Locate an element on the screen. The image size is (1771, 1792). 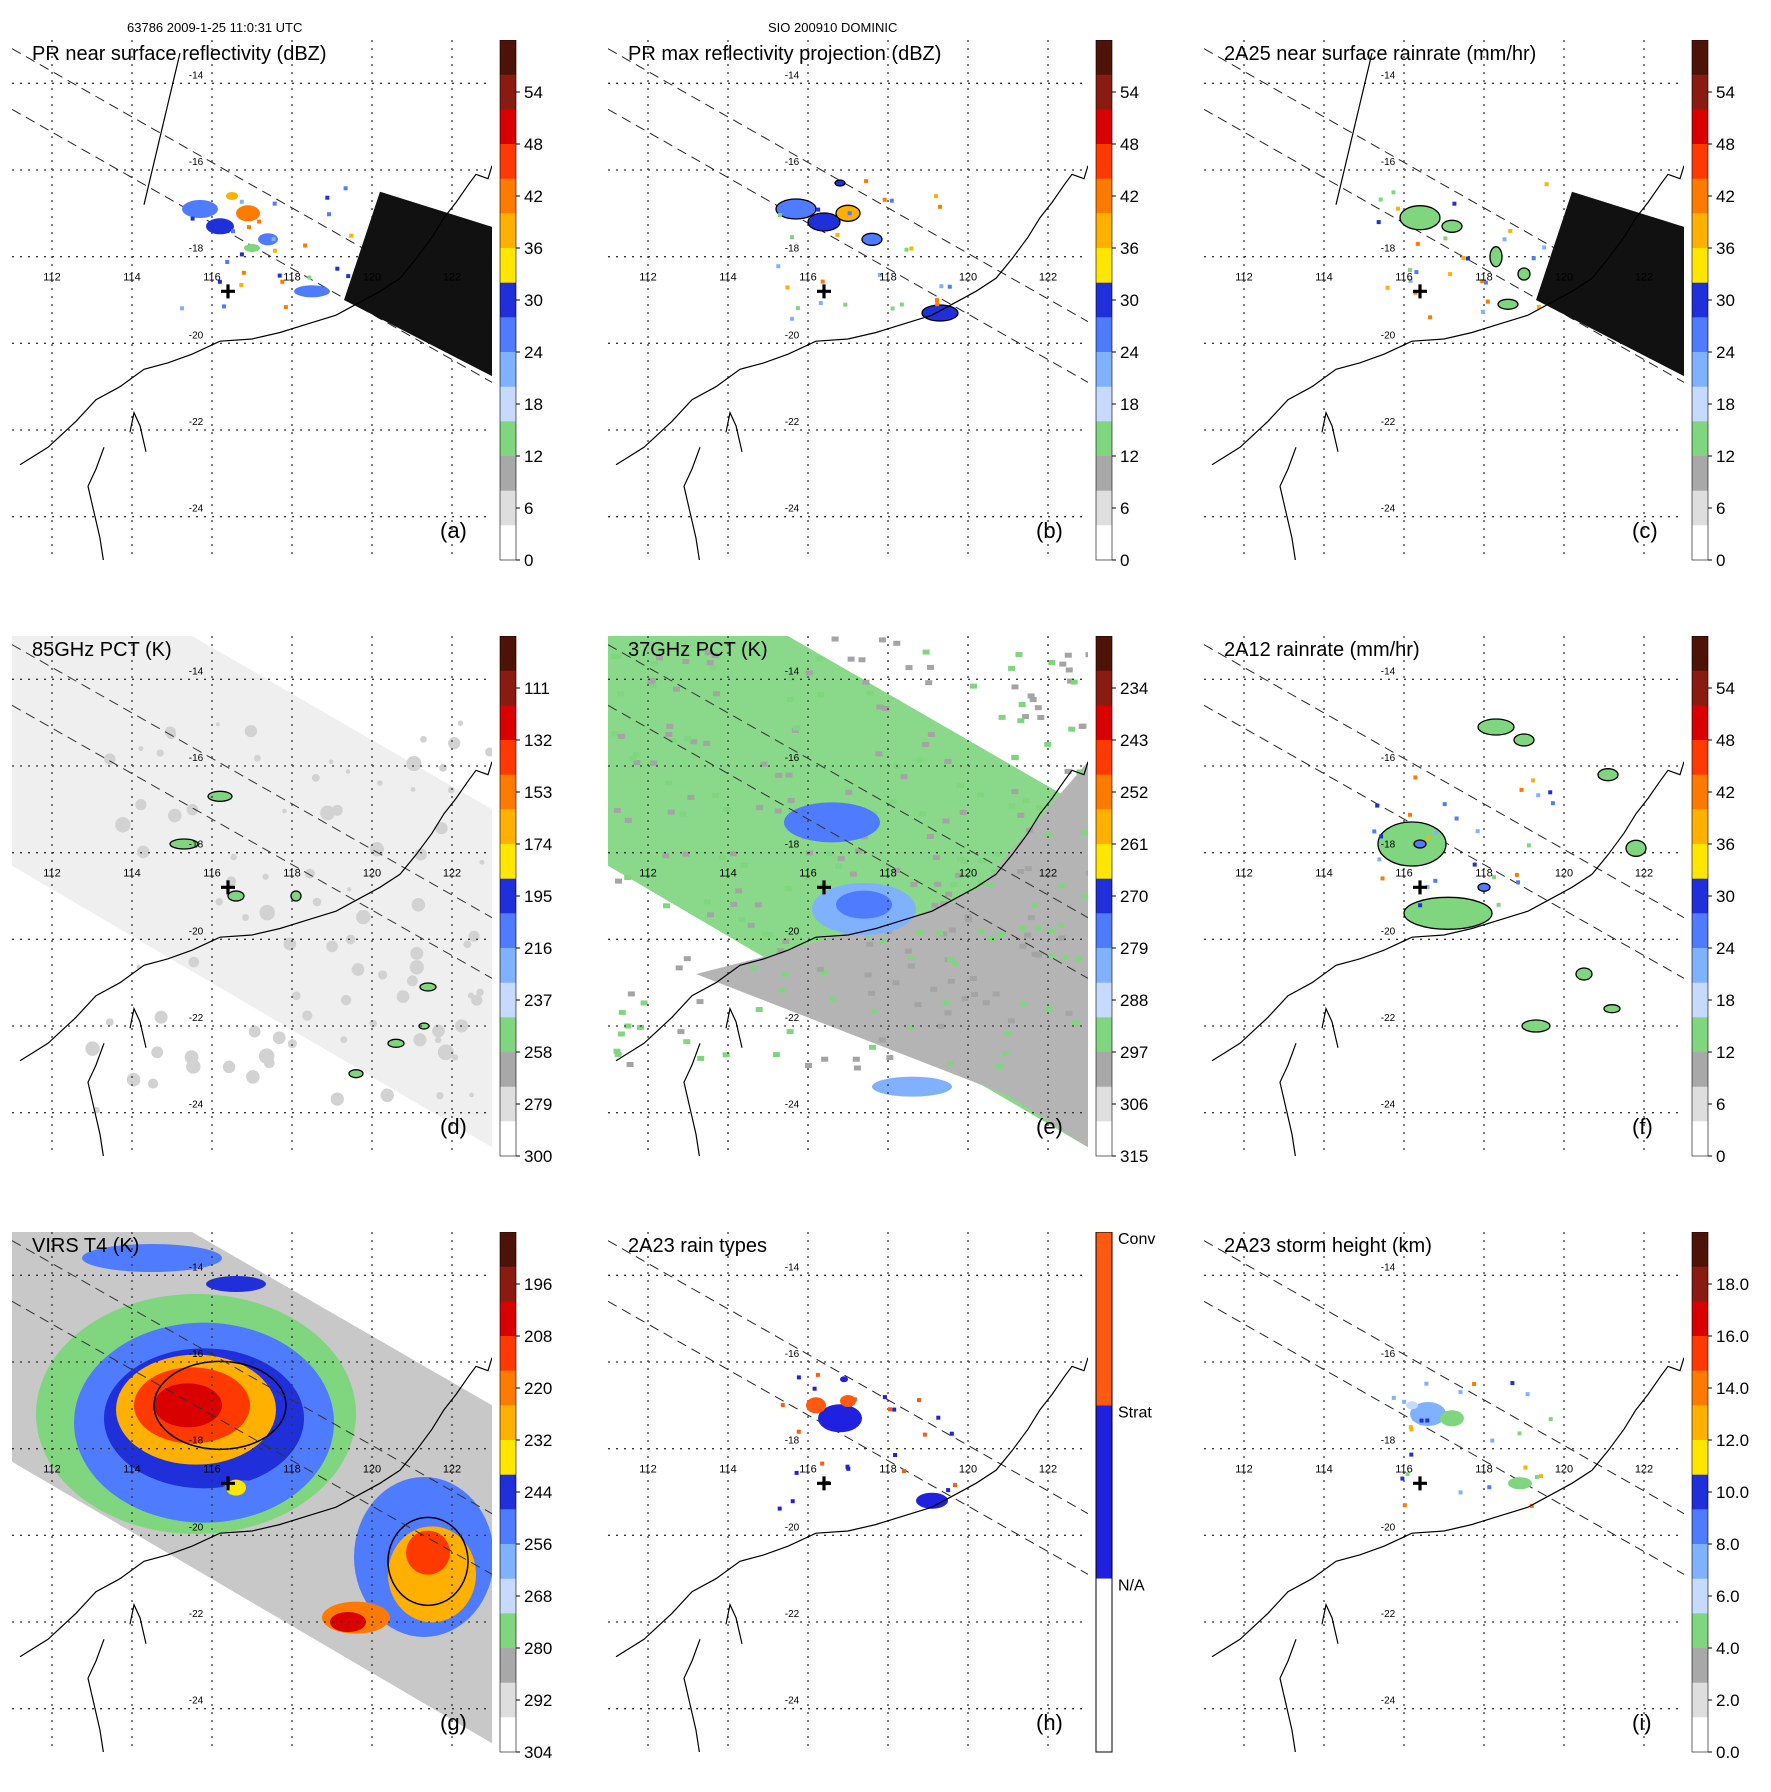
pct-scatter-area is located at coordinates (396, 1043).